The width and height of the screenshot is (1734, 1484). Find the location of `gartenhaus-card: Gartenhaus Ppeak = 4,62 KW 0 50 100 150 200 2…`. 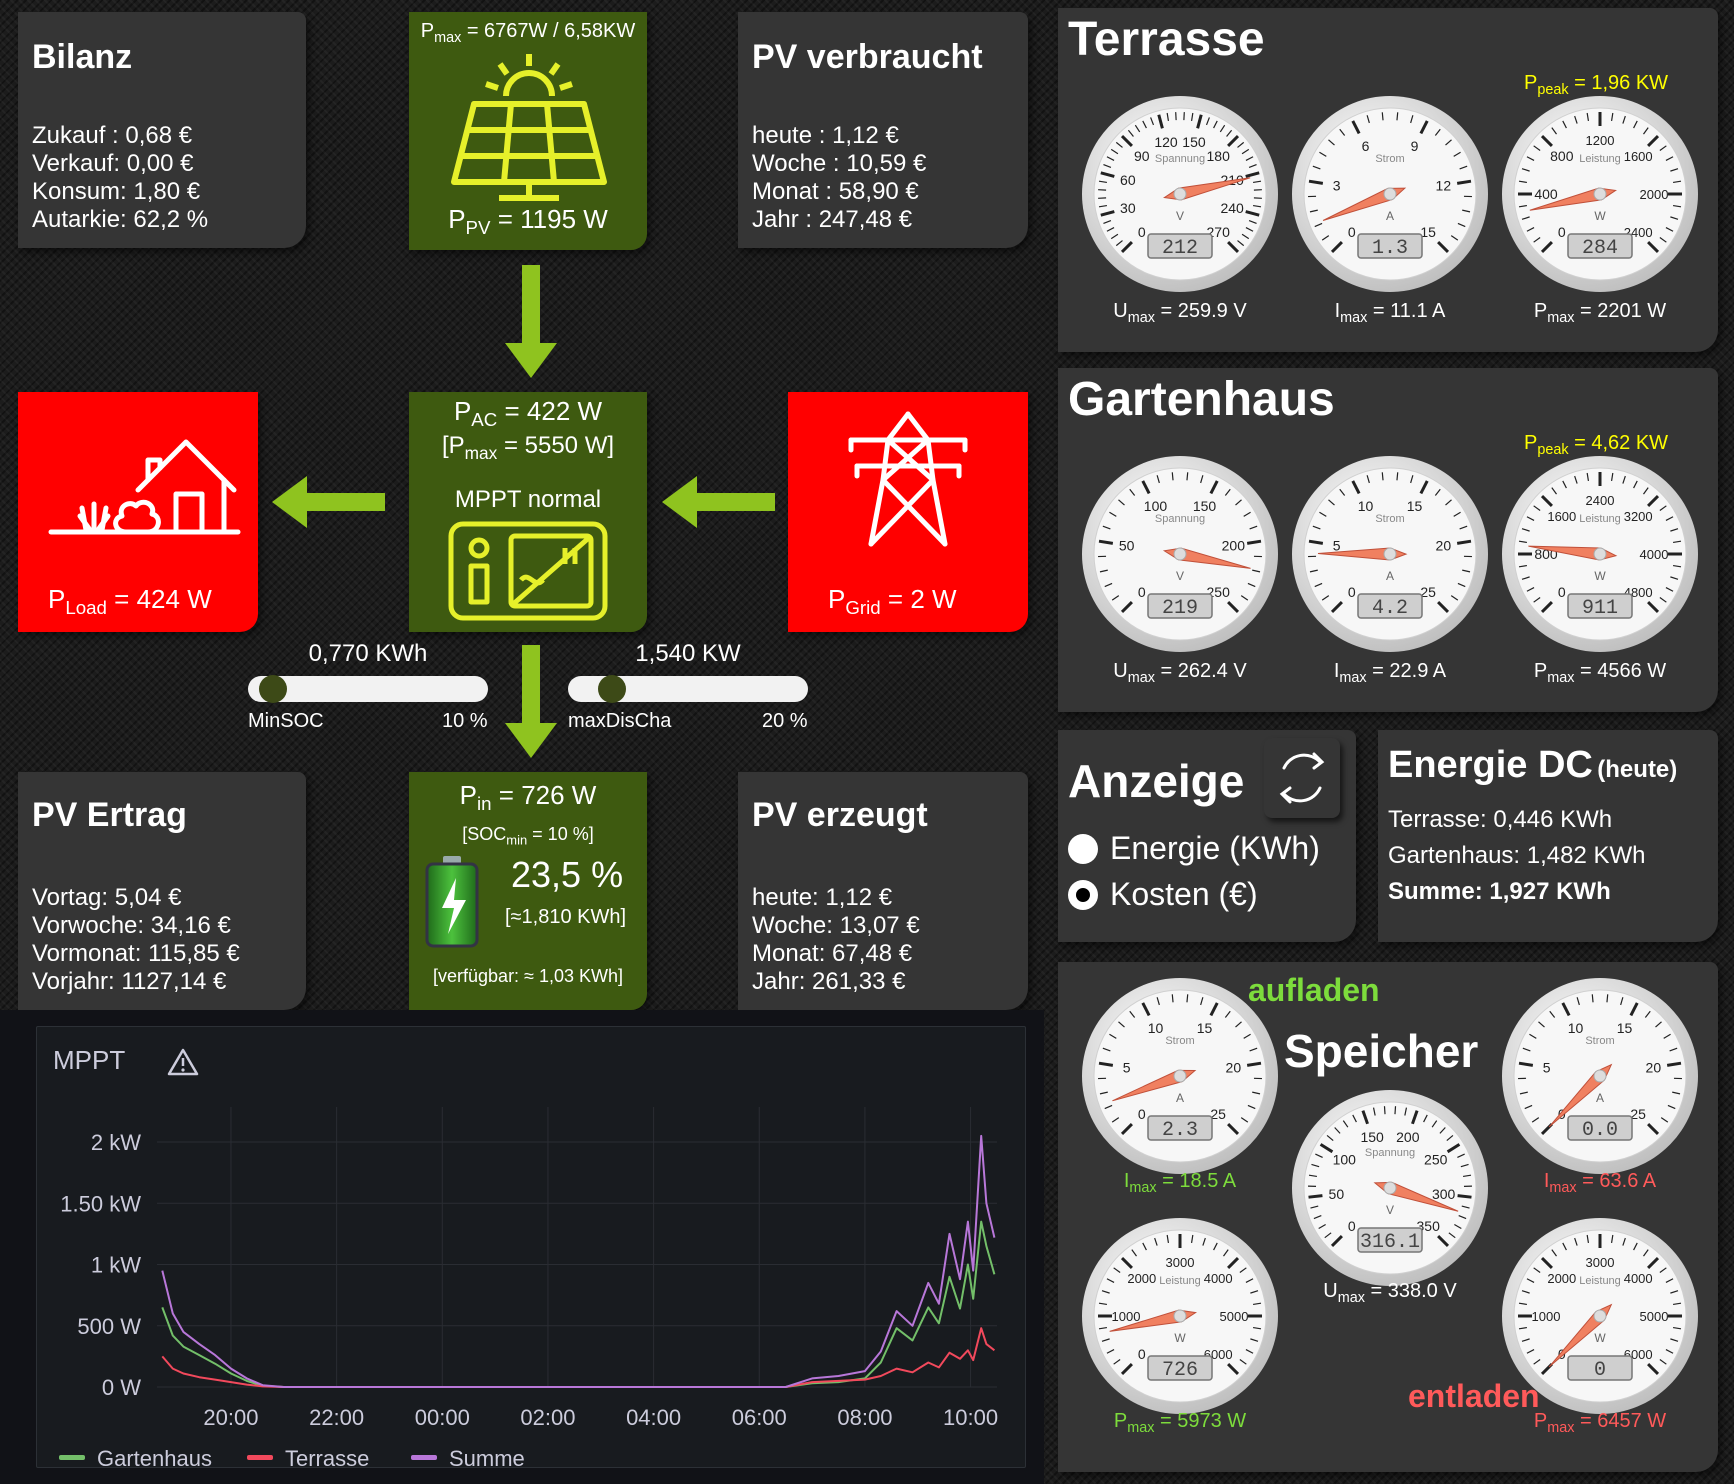

gartenhaus-card: Gartenhaus Ppeak = 4,62 KW 0 50 100 150 200 2… is located at coordinates (1388, 540).